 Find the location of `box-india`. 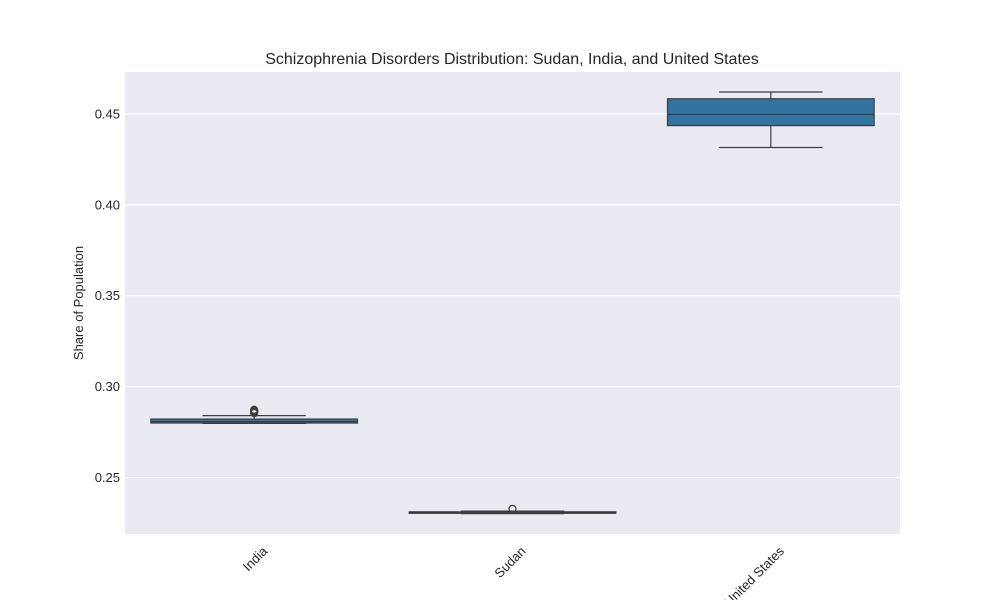

box-india is located at coordinates (254, 415).